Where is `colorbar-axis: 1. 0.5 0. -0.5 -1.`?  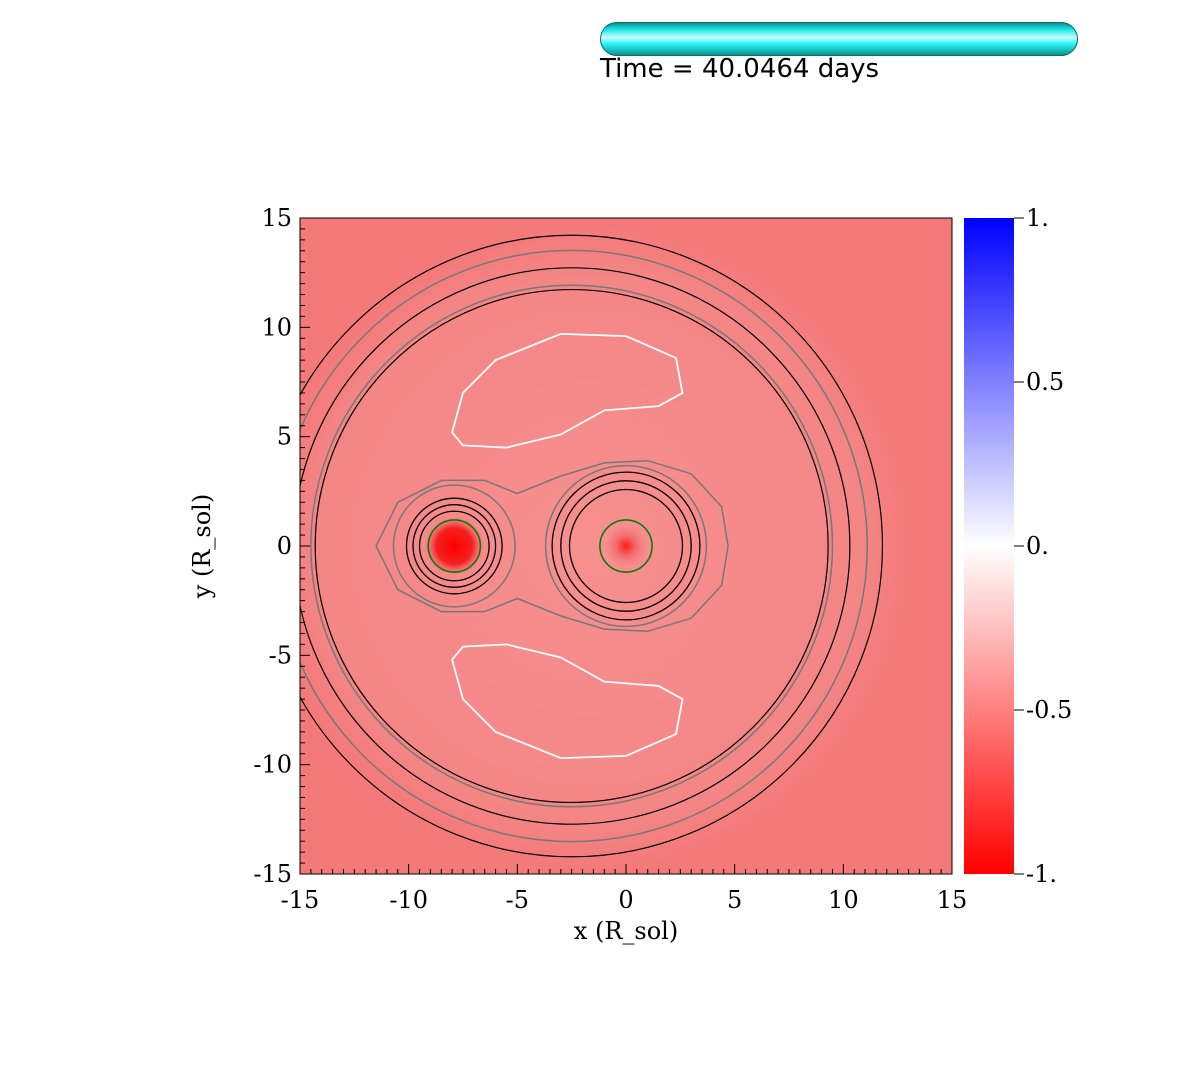
colorbar-axis: 1. 0.5 0. -0.5 -1. is located at coordinates (1043, 546).